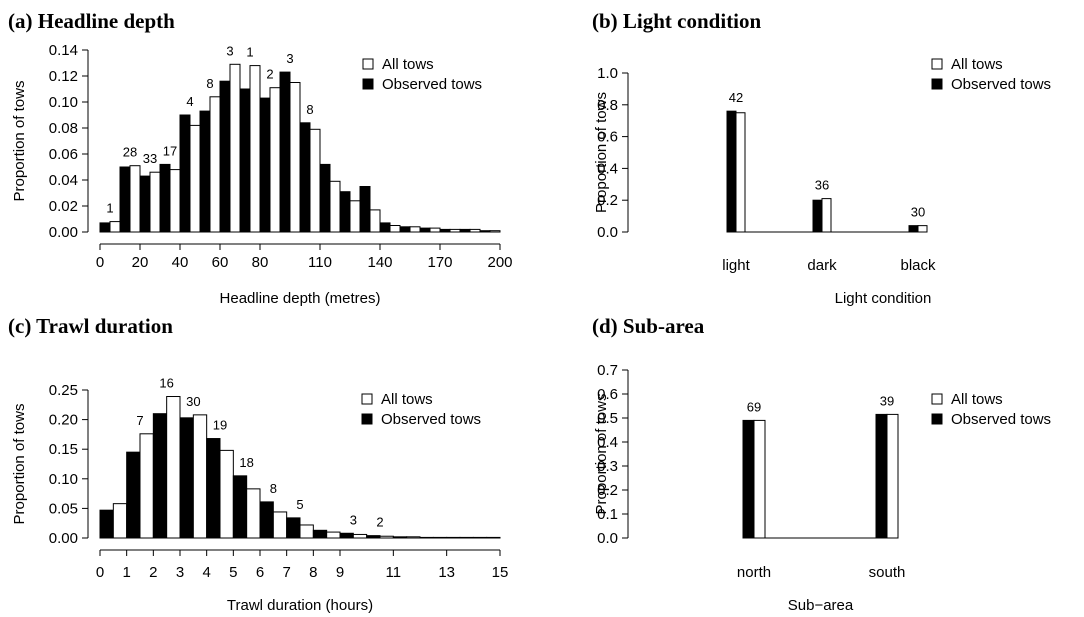 The image size is (1084, 617). I want to click on data-label: 4, so click(189, 101).